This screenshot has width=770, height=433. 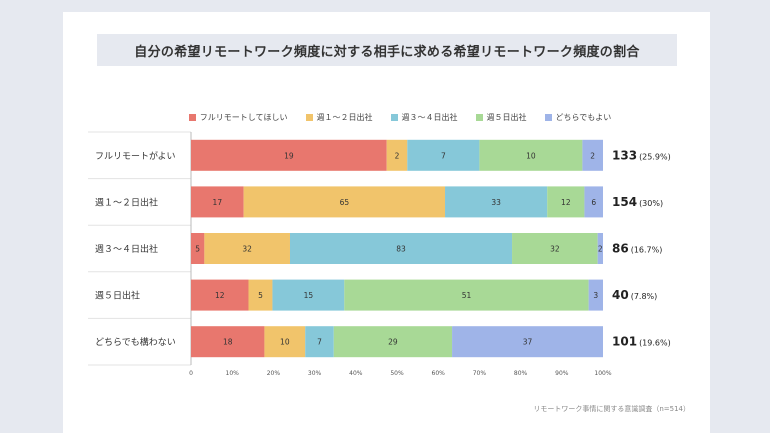 What do you see at coordinates (135, 156) in the screenshot?
I see `category-label: フルリモートがよい` at bounding box center [135, 156].